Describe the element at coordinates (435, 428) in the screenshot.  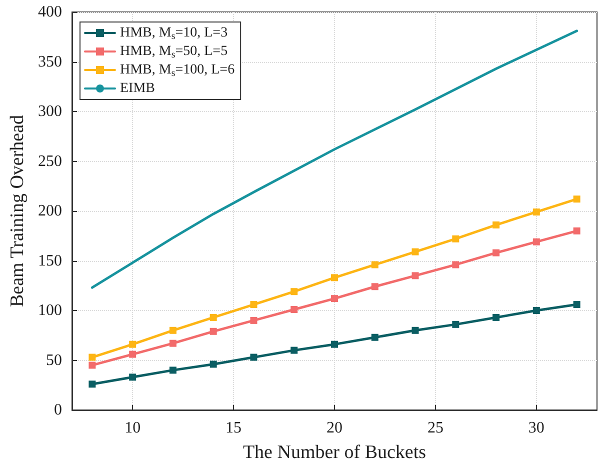
I see `x-tick-label: 25` at that location.